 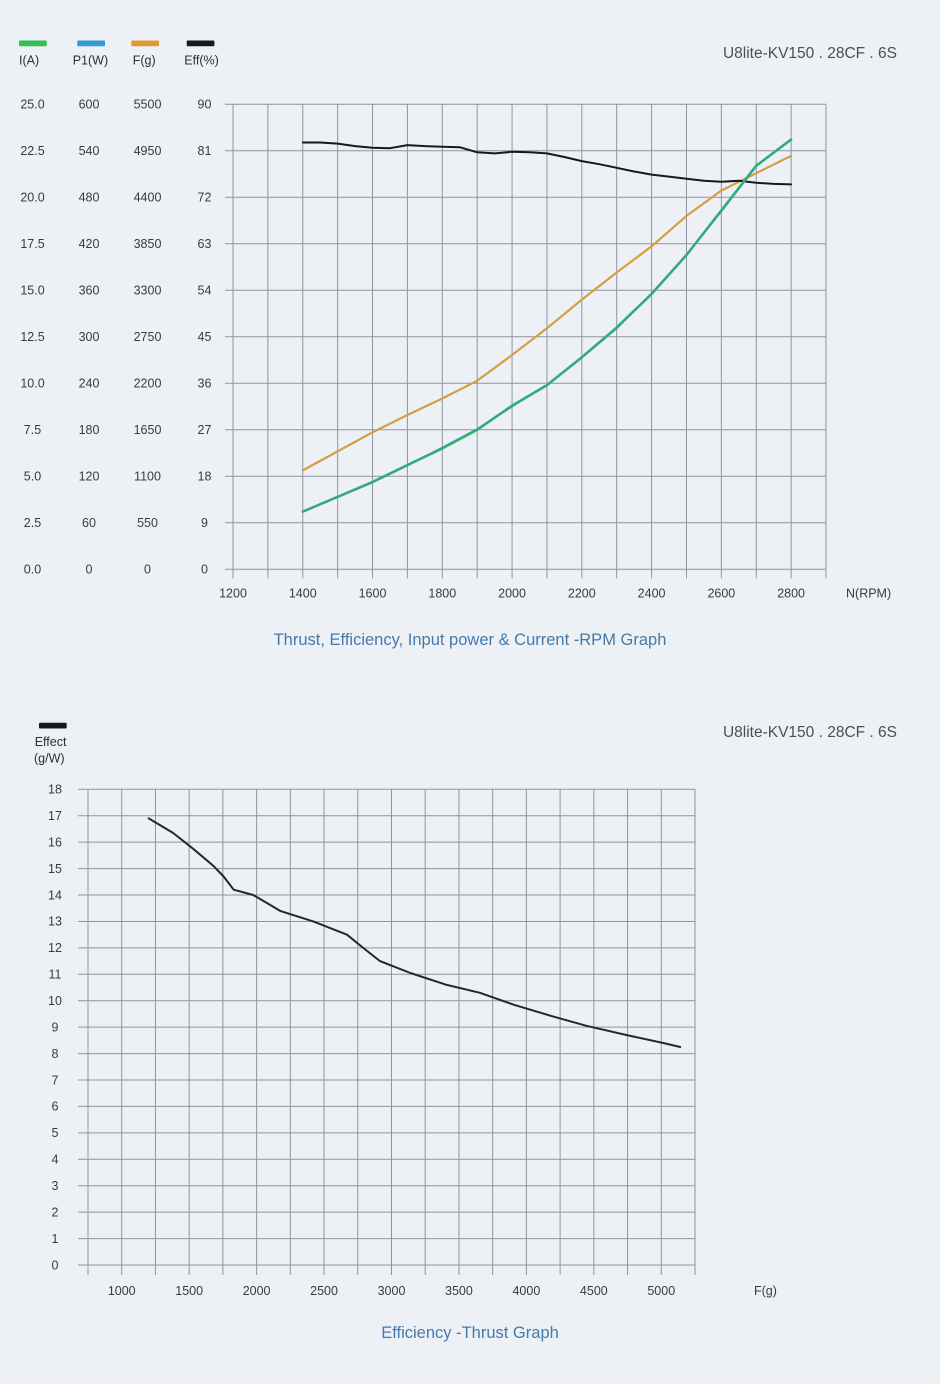 What do you see at coordinates (582, 594) in the screenshot?
I see `x-tick-label: 2200` at bounding box center [582, 594].